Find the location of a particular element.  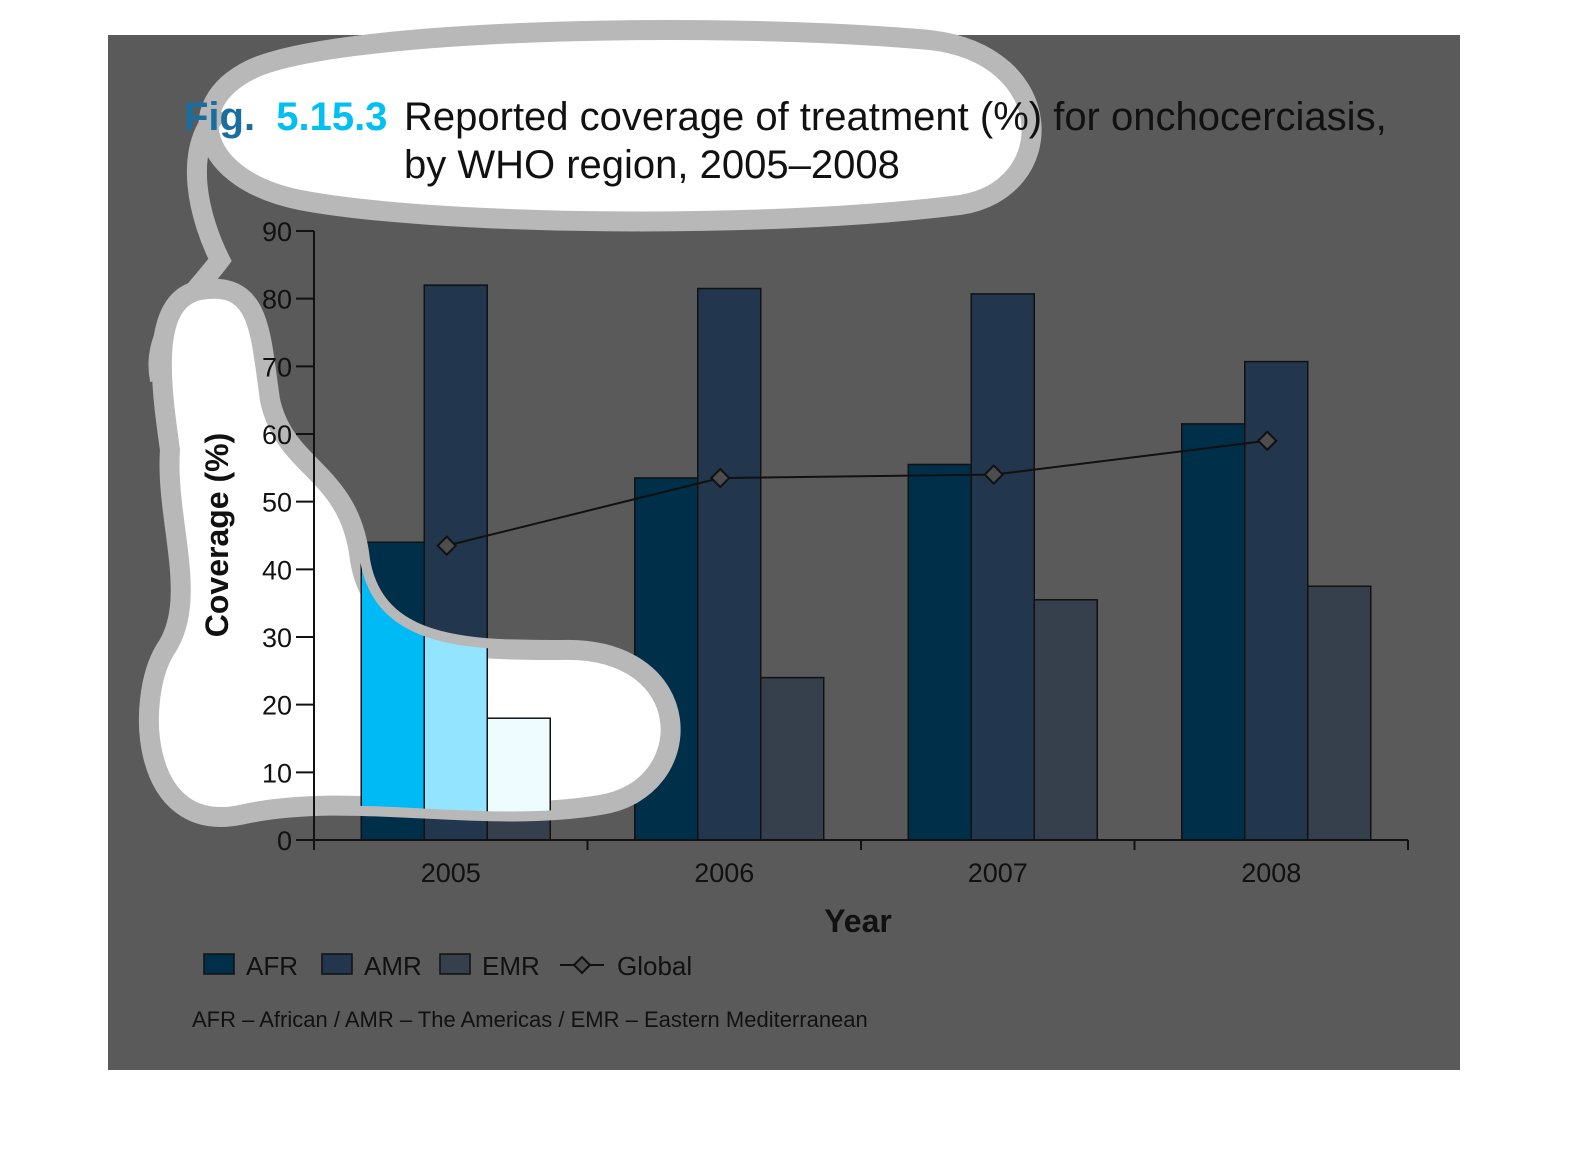

x-tick-label-2006: 2006 is located at coordinates (724, 873).